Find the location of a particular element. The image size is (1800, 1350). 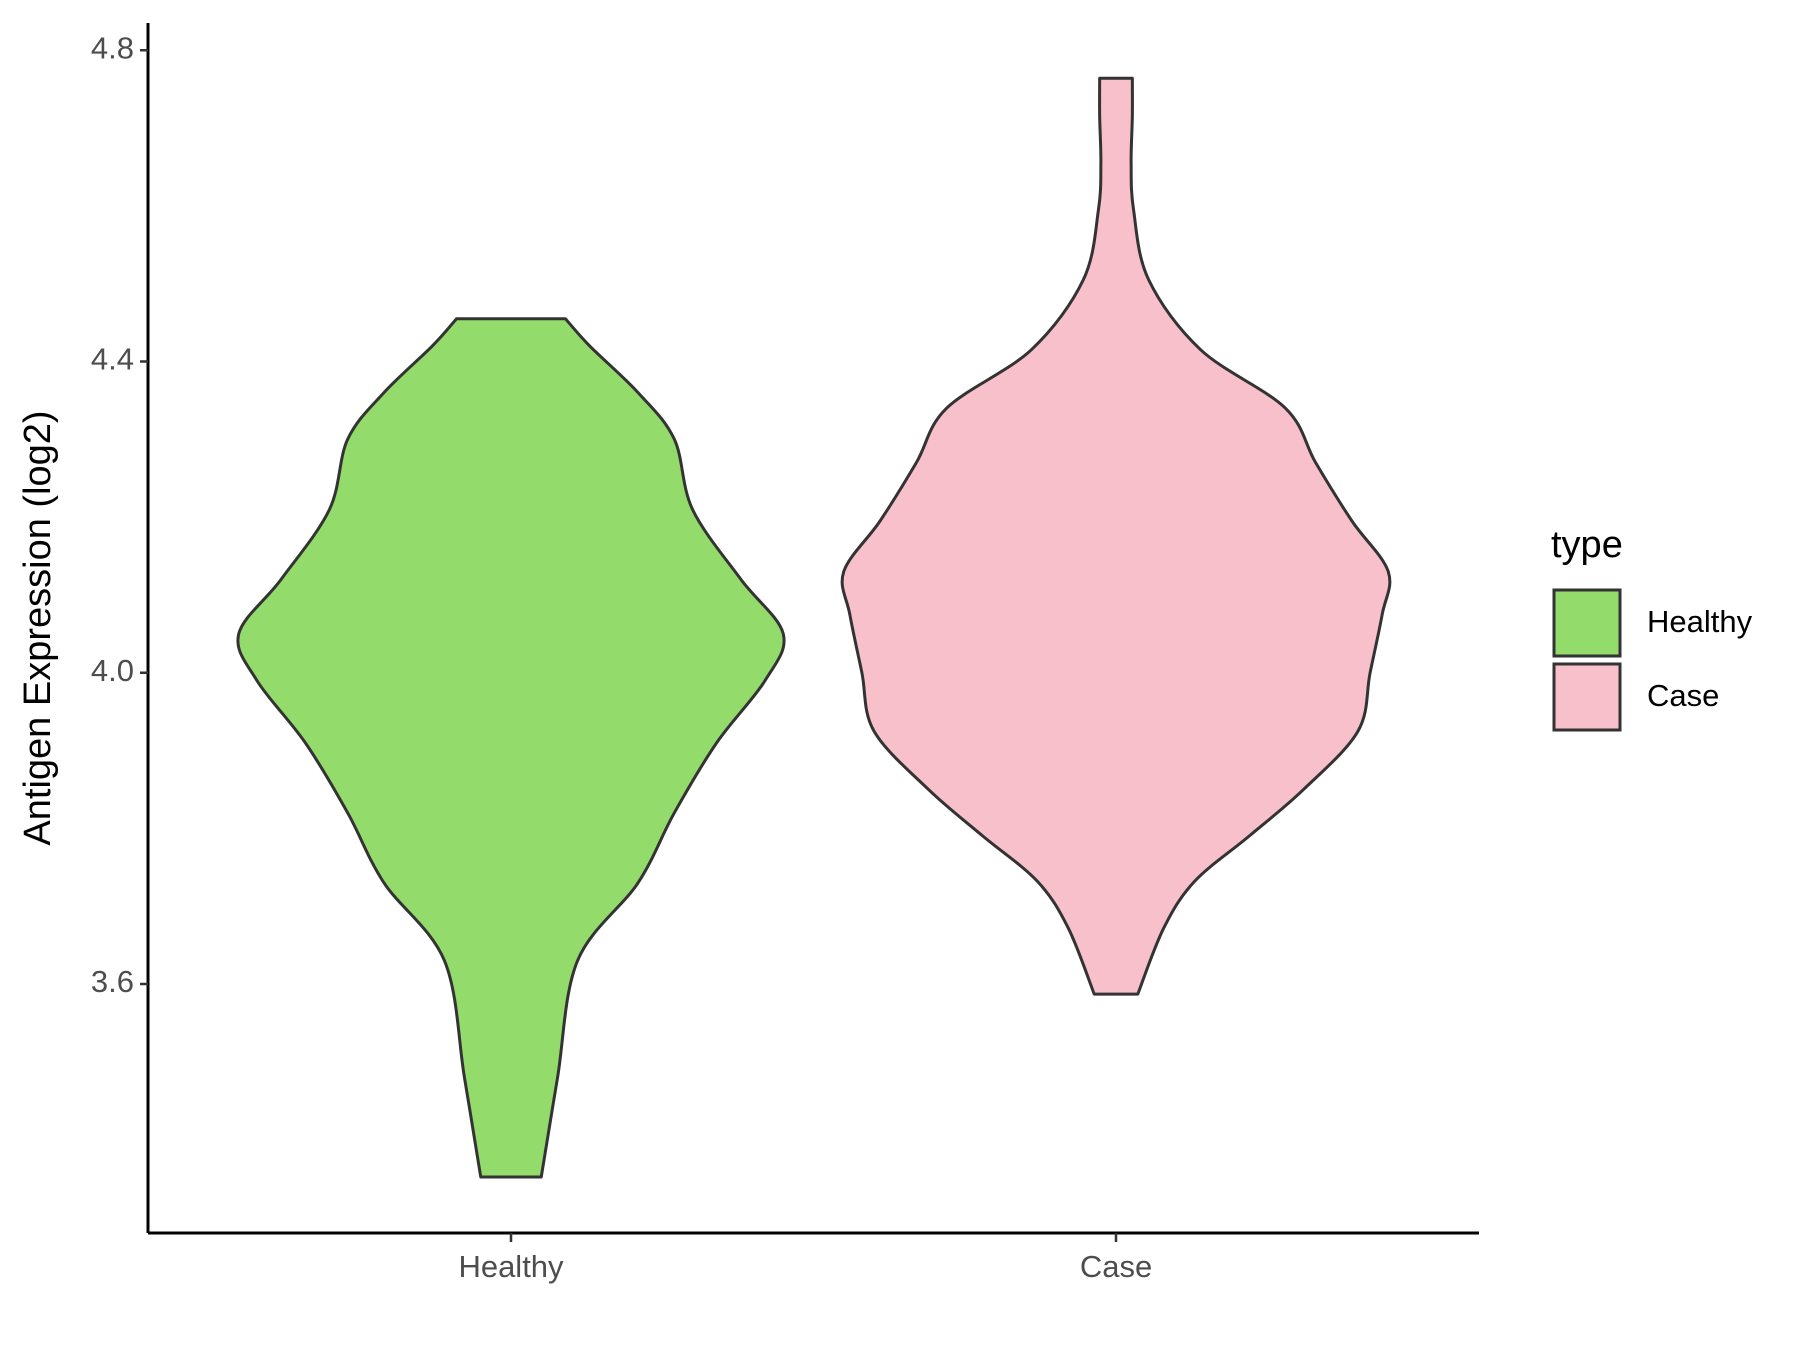

y-tick-label: 4.0 is located at coordinates (112, 670).